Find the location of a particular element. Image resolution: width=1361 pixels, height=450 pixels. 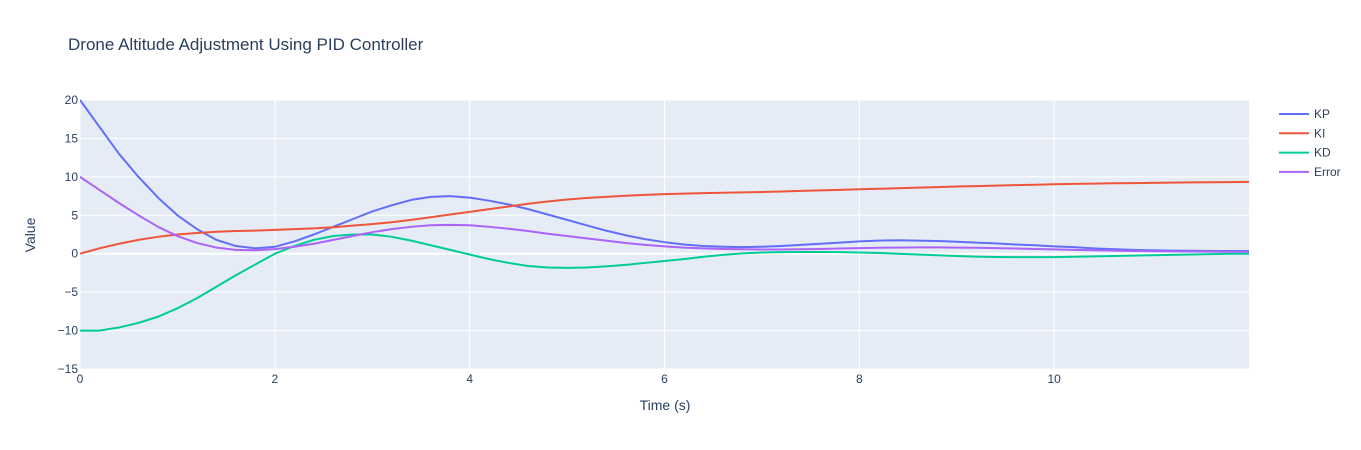

x-tick-label: 8 is located at coordinates (859, 379).